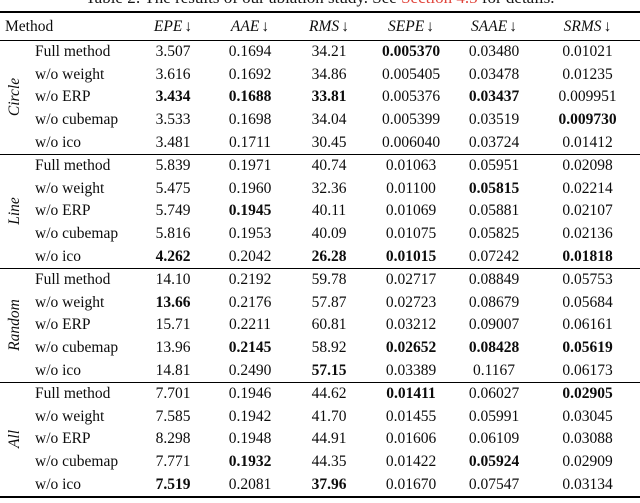 The width and height of the screenshot is (640, 503). Describe the element at coordinates (411, 97) in the screenshot. I see `value-cell: 0.005376` at that location.